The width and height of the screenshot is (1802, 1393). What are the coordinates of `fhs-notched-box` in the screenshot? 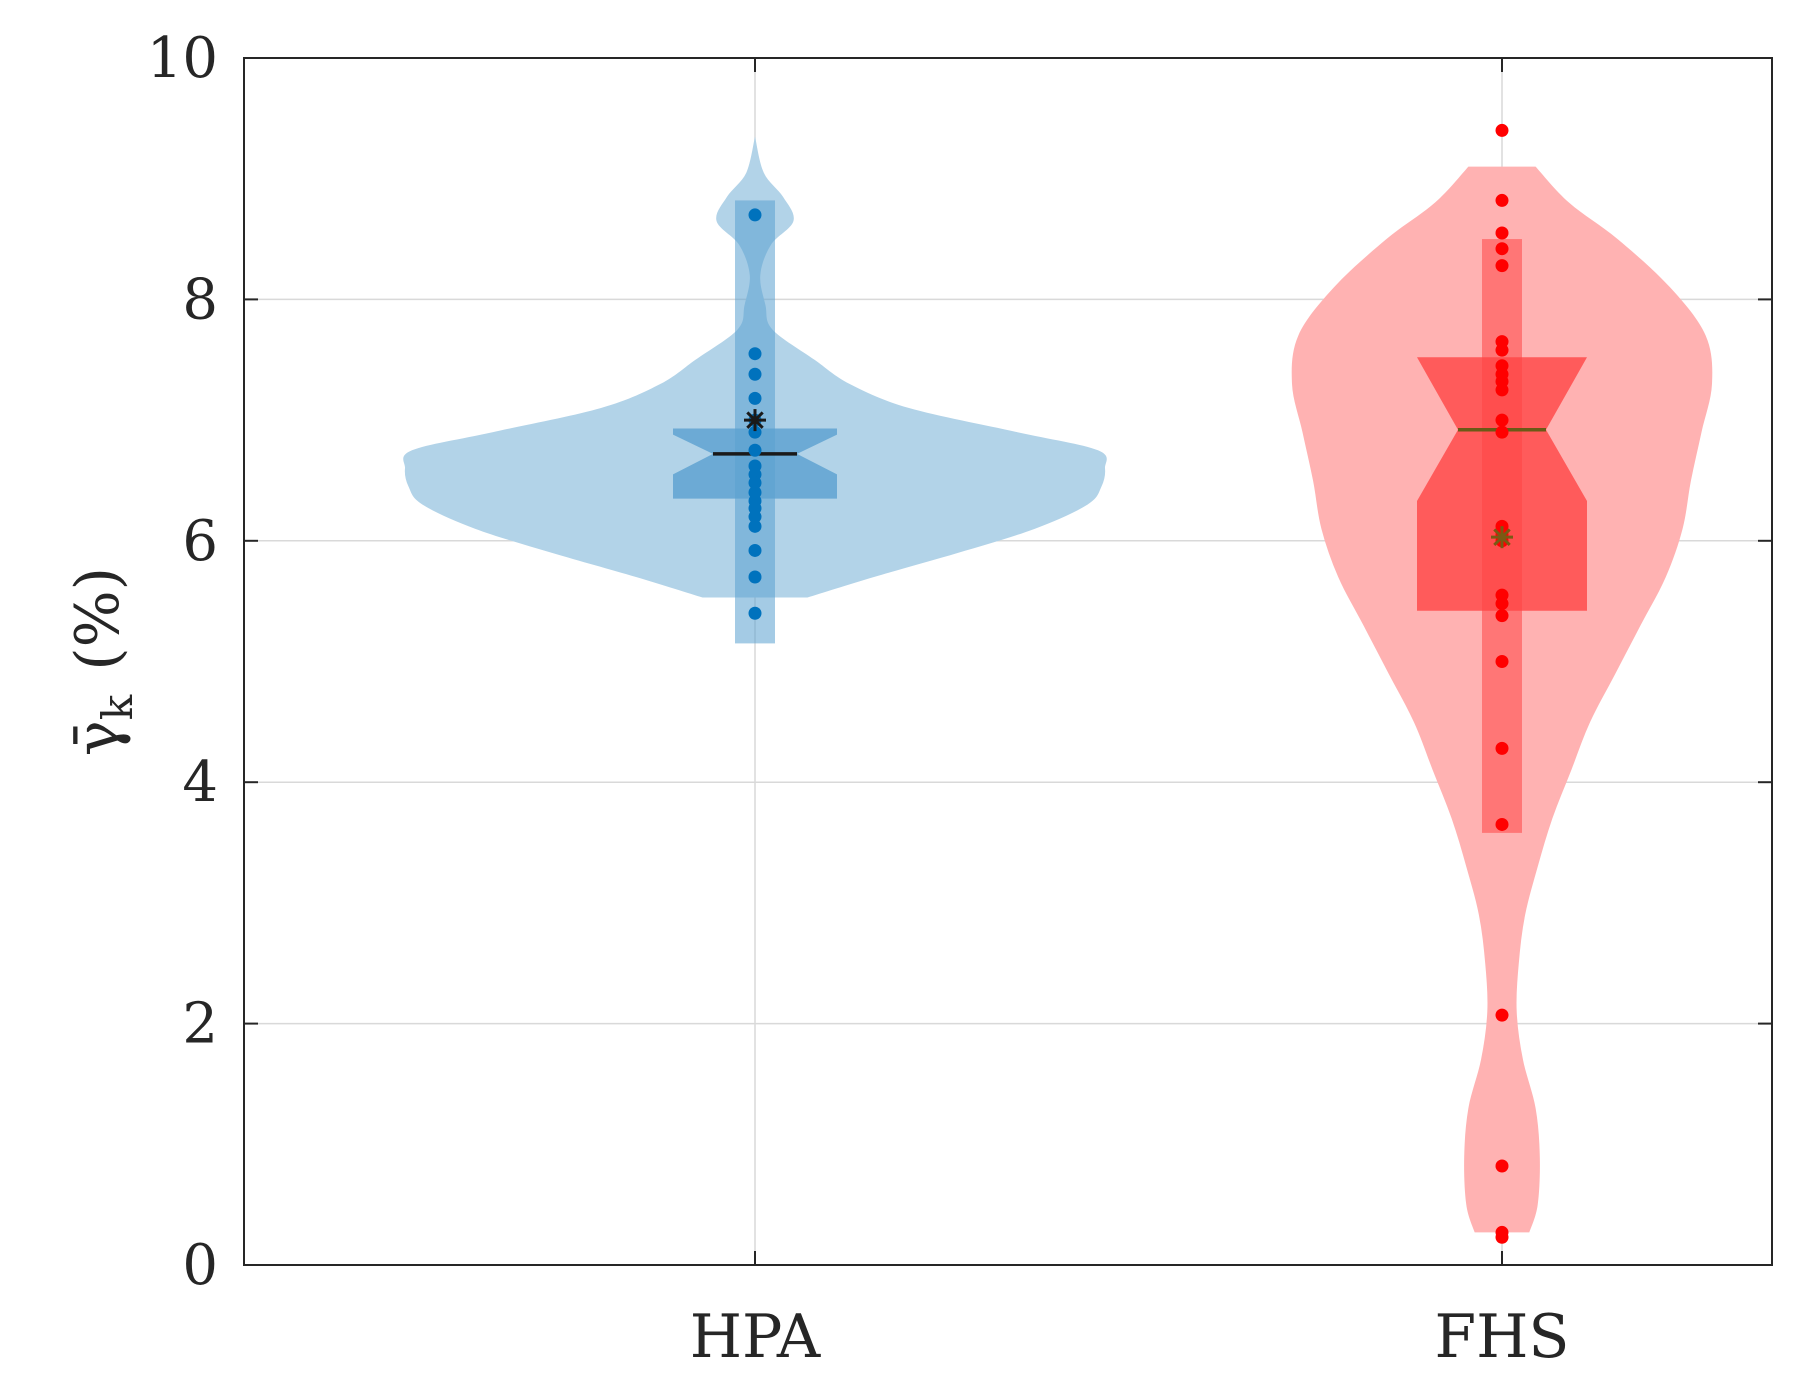 It's located at (1502, 484).